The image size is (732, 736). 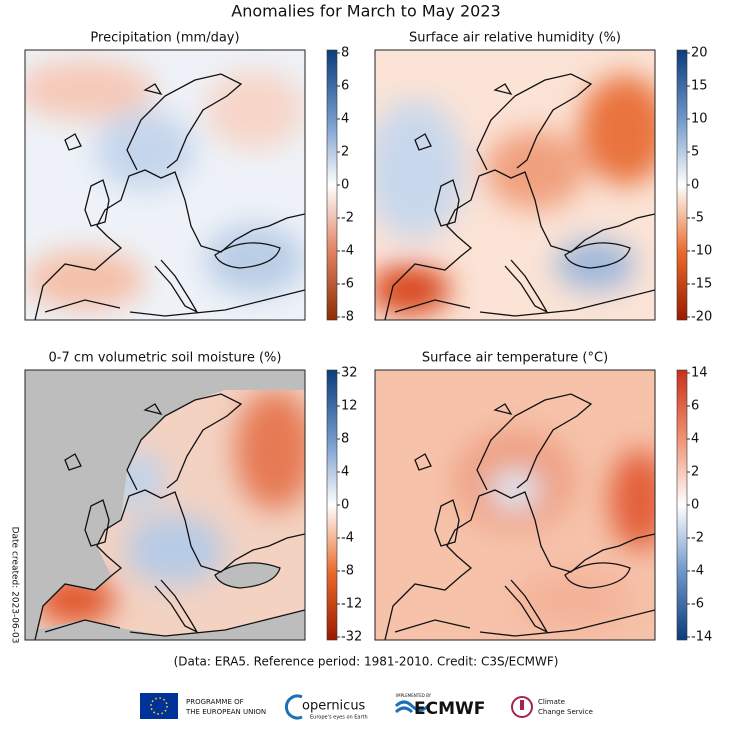 What do you see at coordinates (412, 707) in the screenshot?
I see `ecmwf-waves` at bounding box center [412, 707].